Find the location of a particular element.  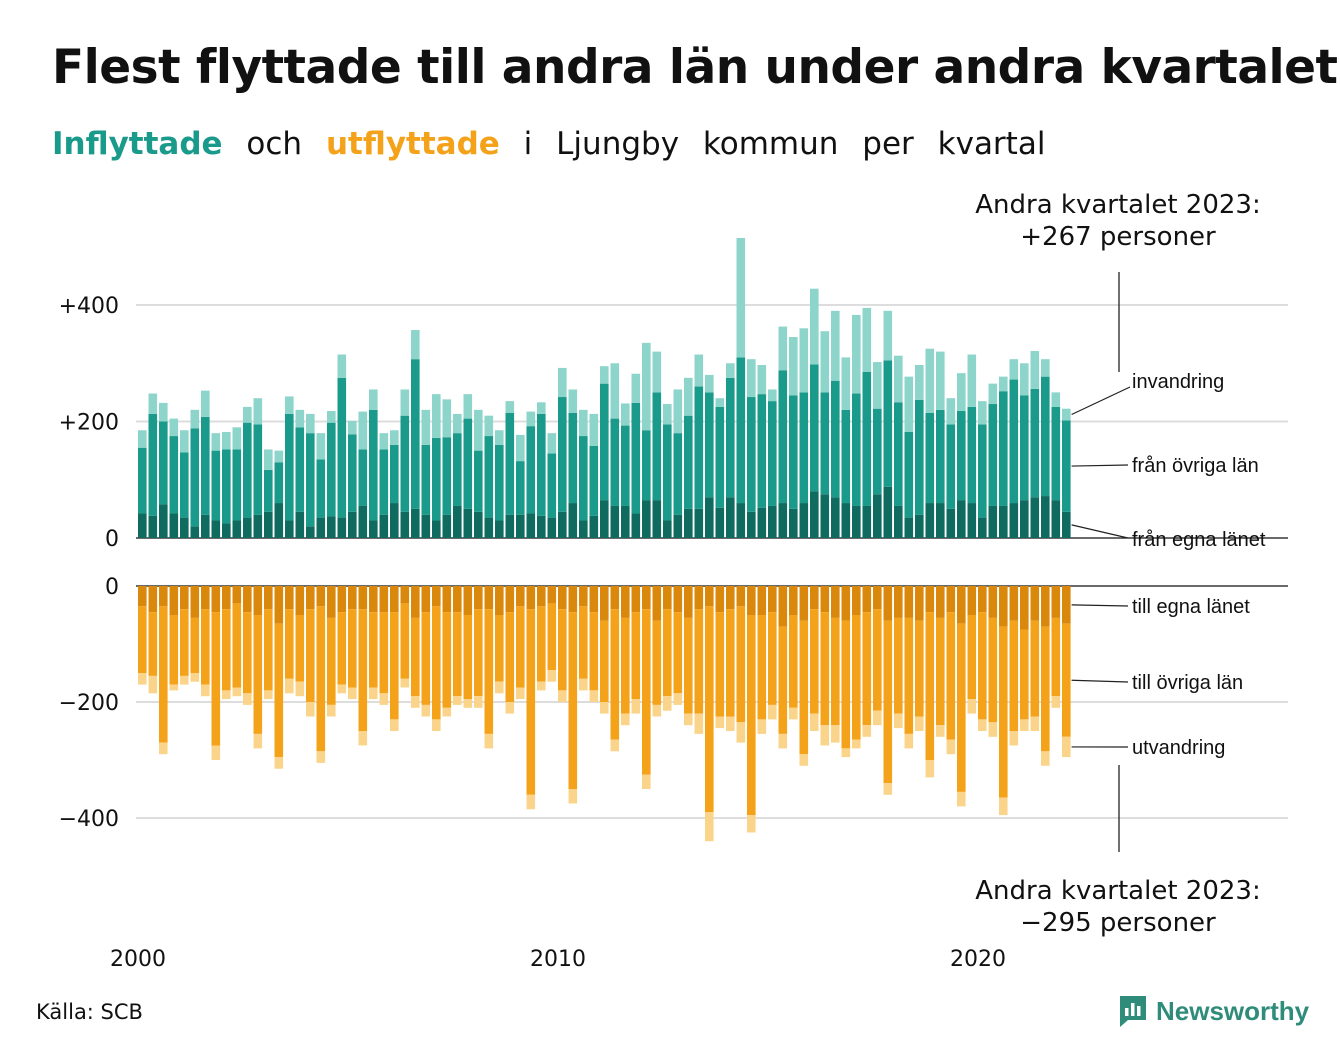

inflow-series-label: från övriga län is located at coordinates (1195, 466).